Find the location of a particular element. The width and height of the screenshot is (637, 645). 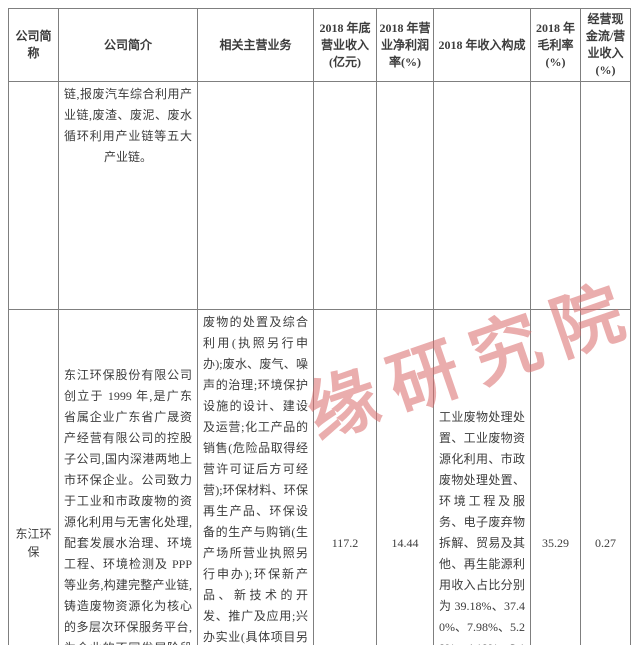

cell-company-abbr is located at coordinates (33, 195).